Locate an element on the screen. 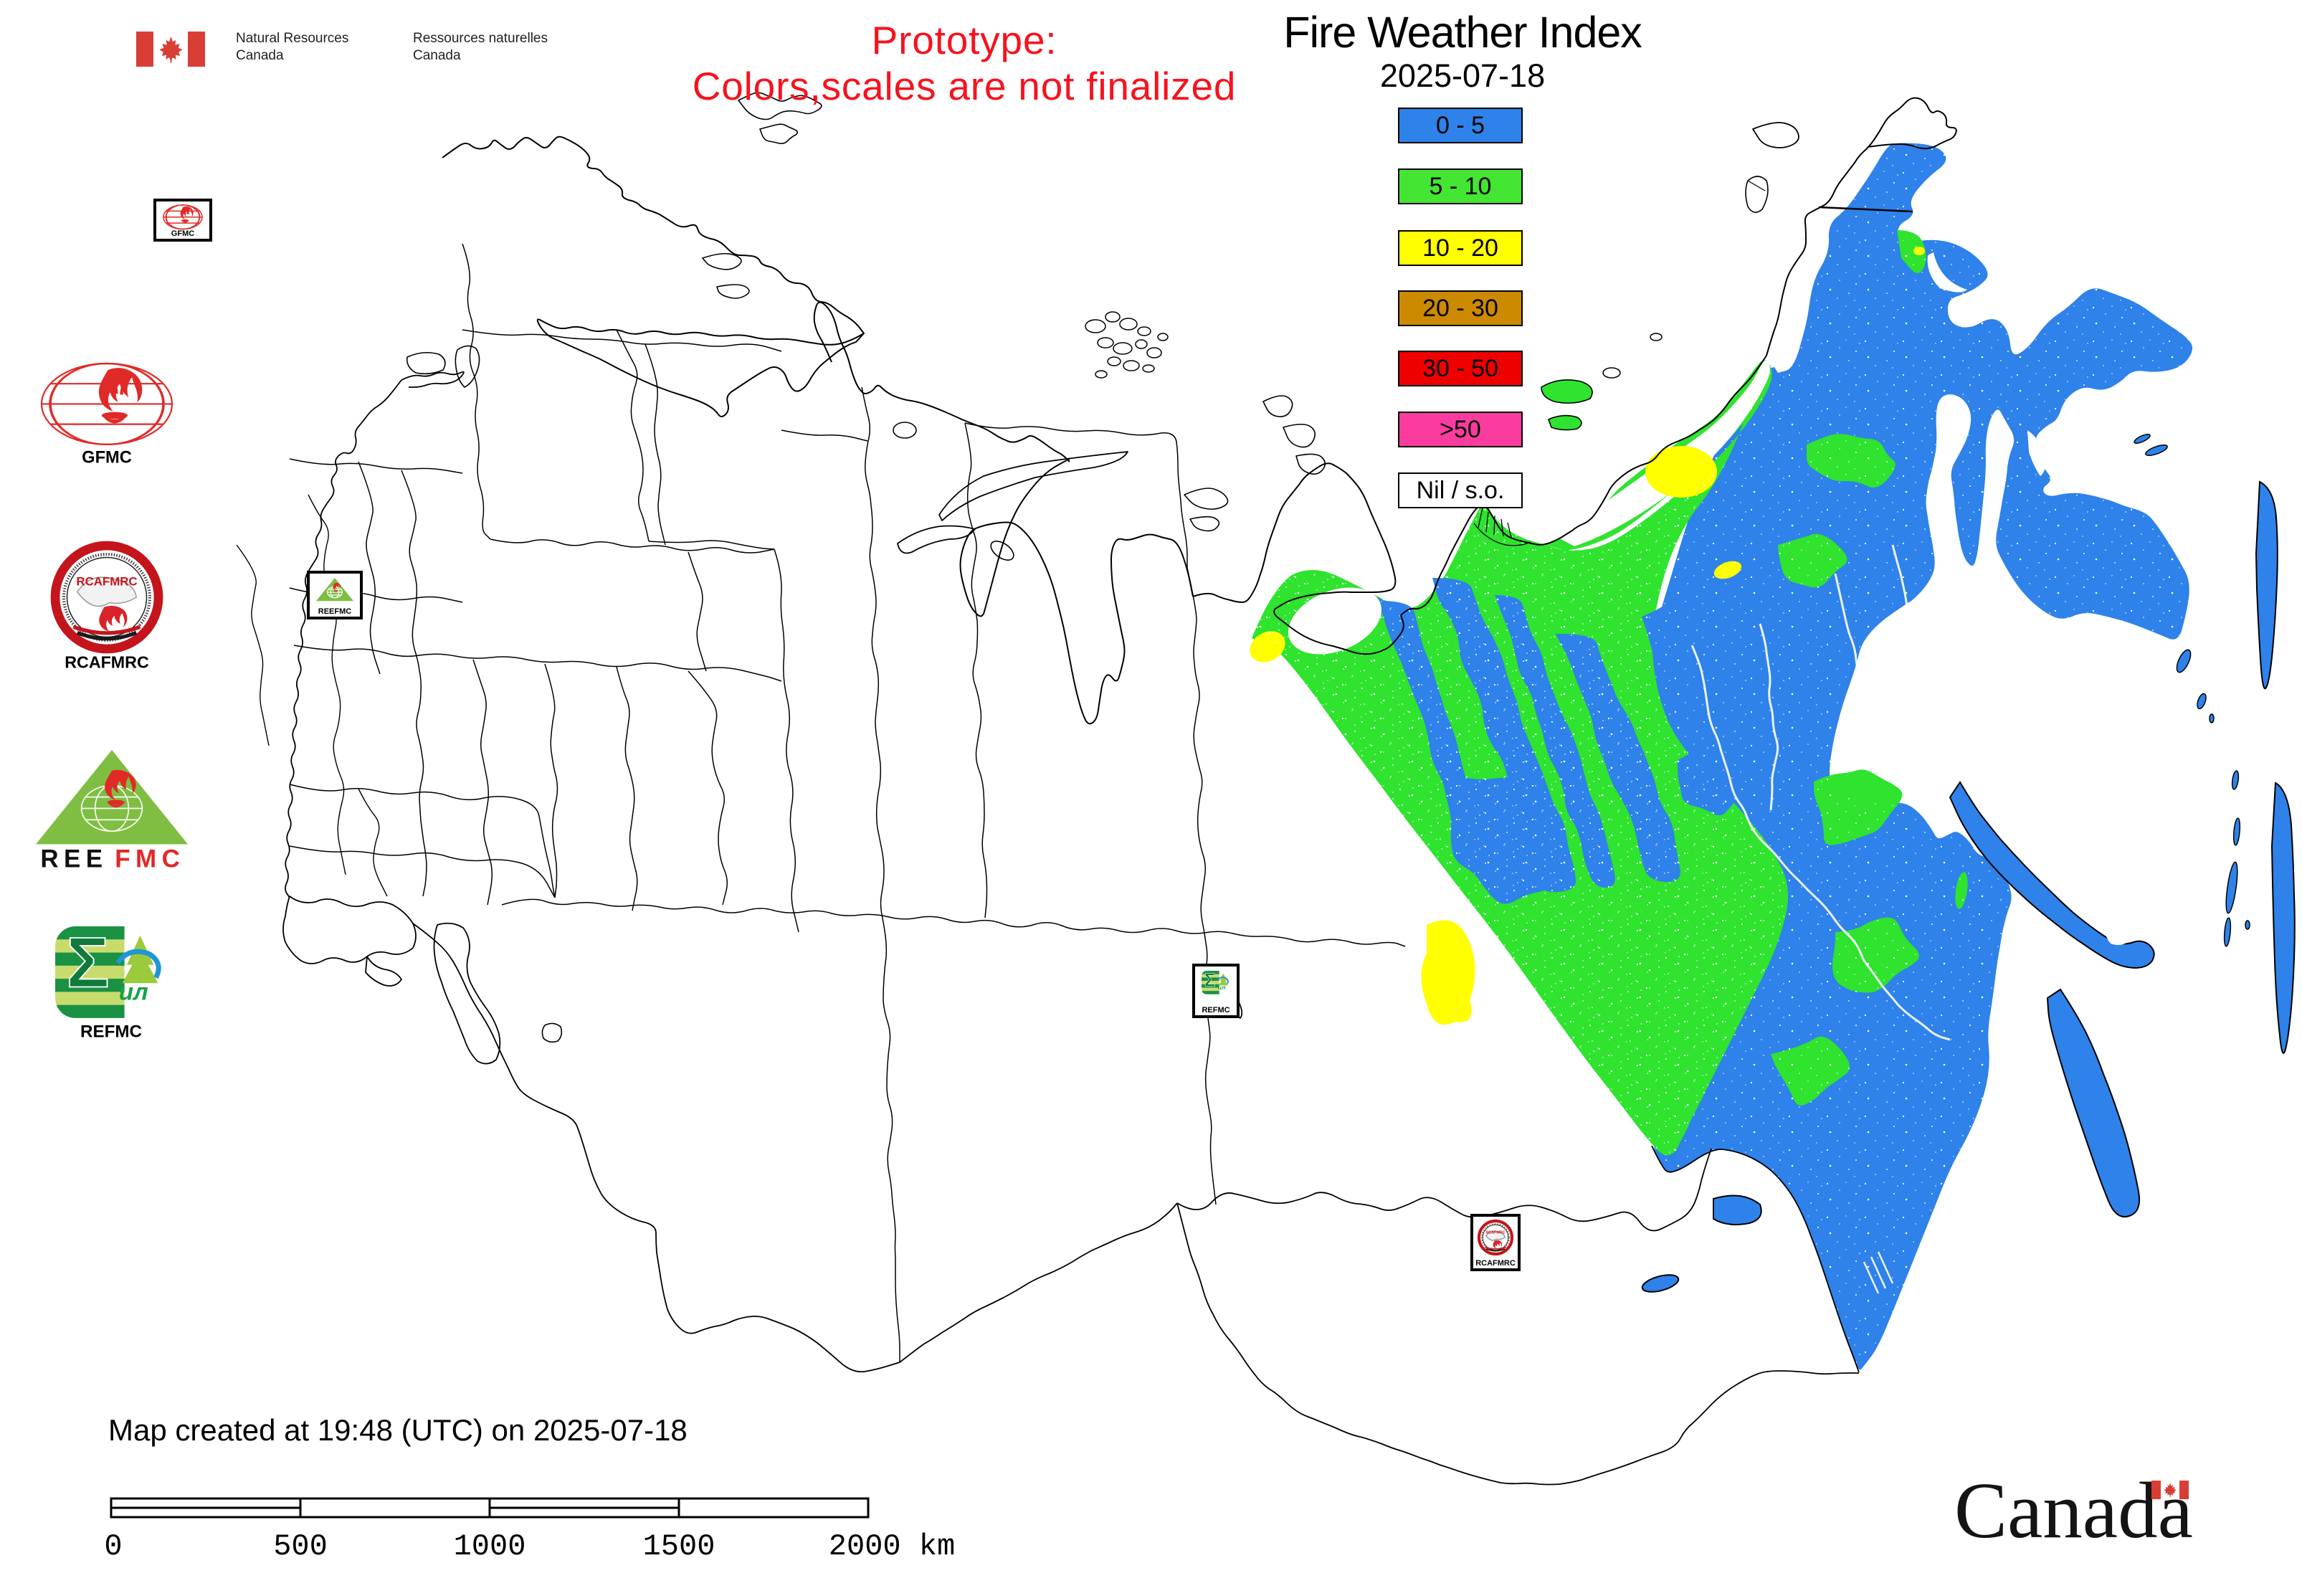  svg-text: 1000 is located at coordinates (490, 1546).